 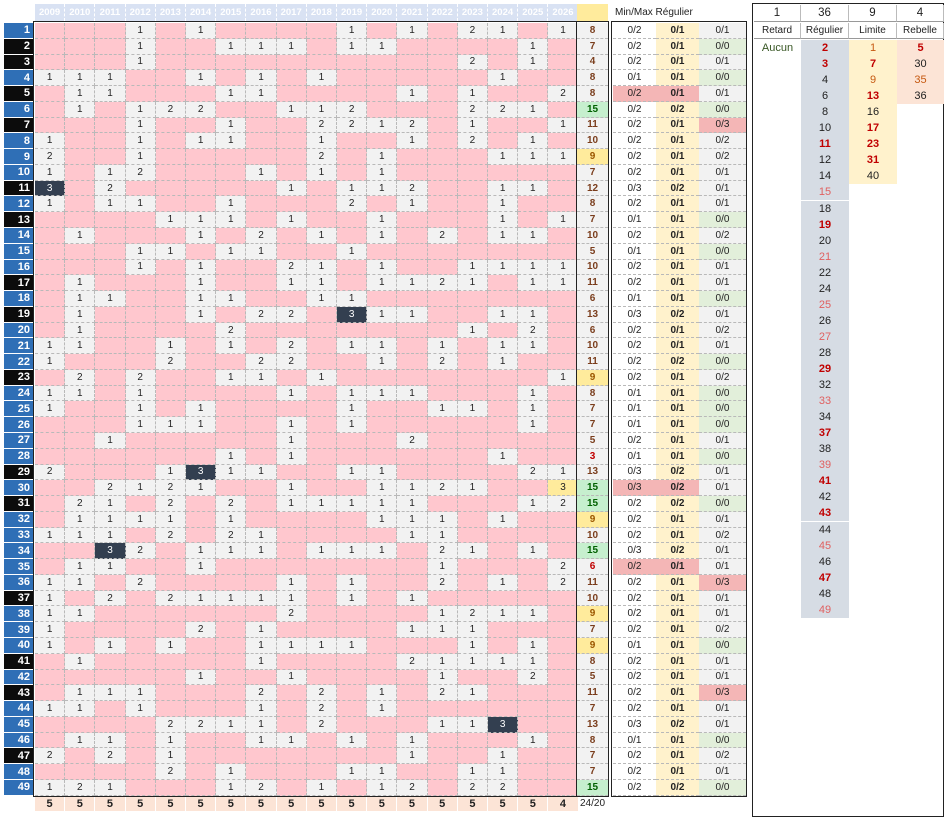 I want to click on year-header-2024: 2024, so click(x=503, y=12).